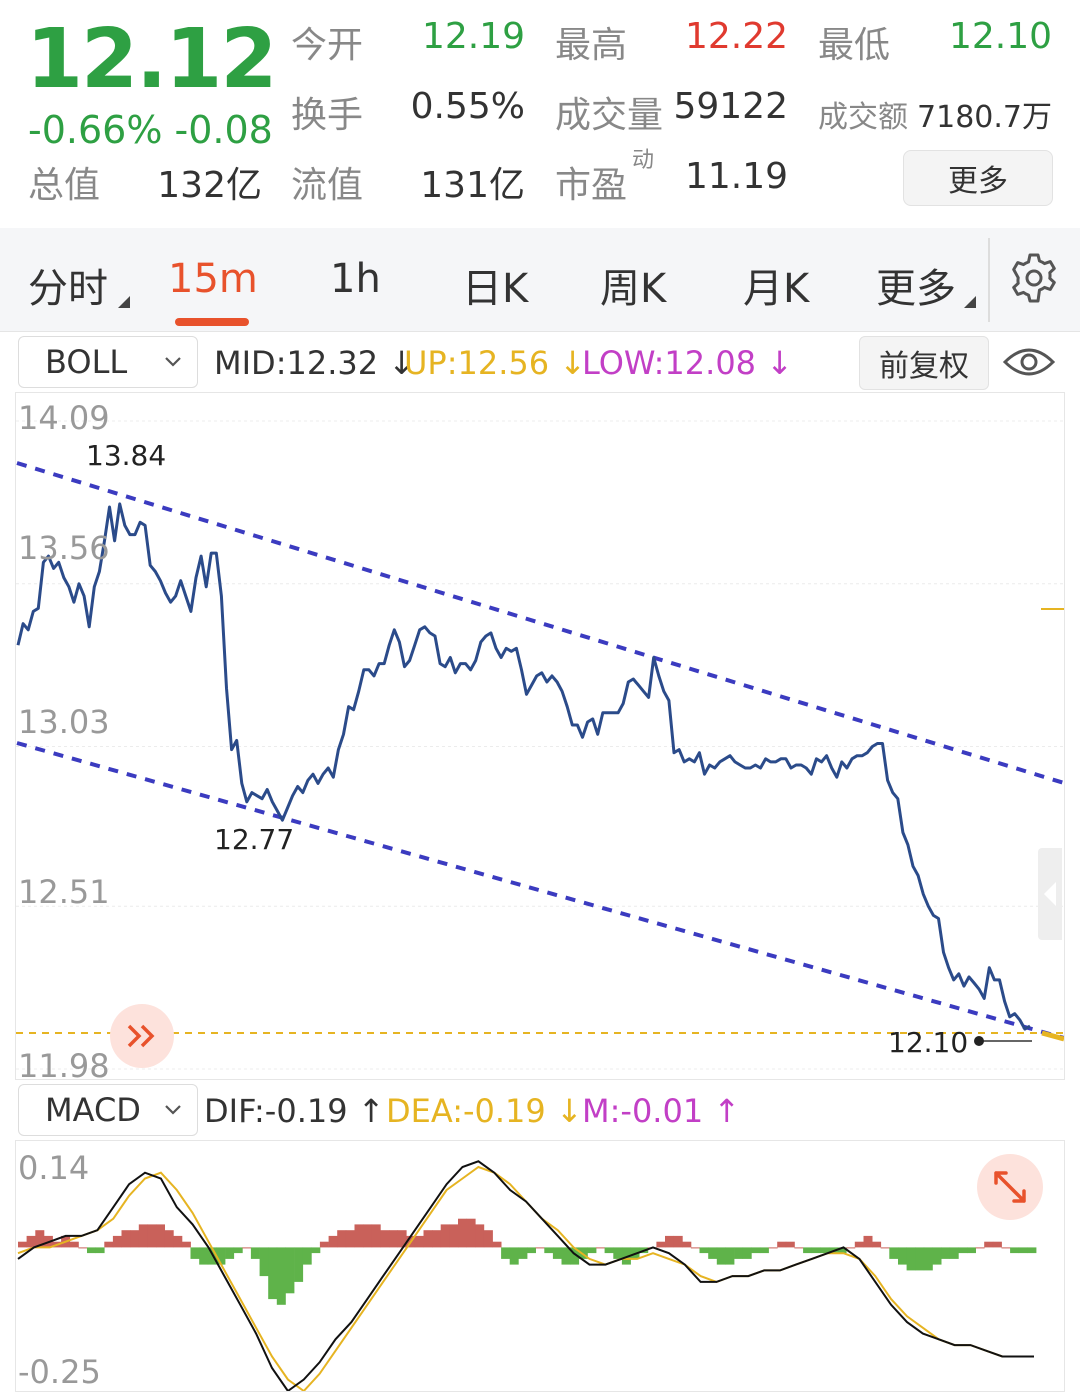  I want to click on turnover-label: 换手, so click(327, 115).